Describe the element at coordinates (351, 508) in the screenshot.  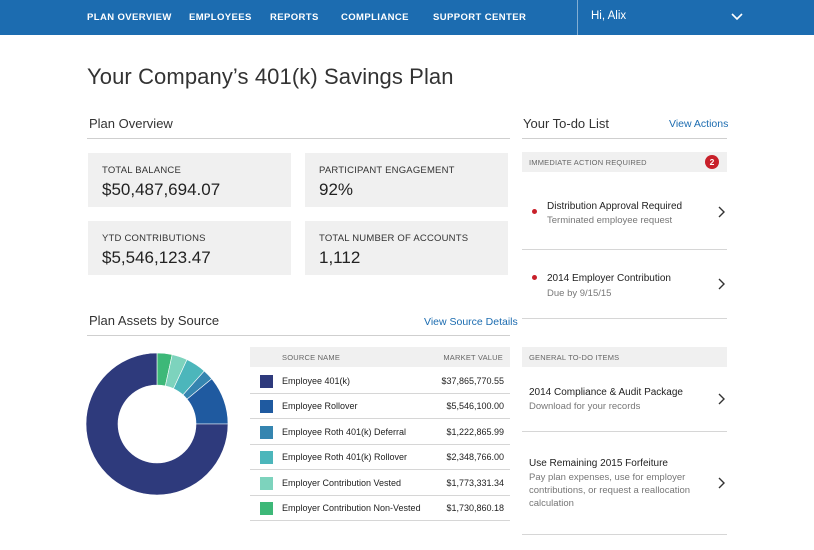
I see `source-name: Employer Contribution Non-Vested` at that location.